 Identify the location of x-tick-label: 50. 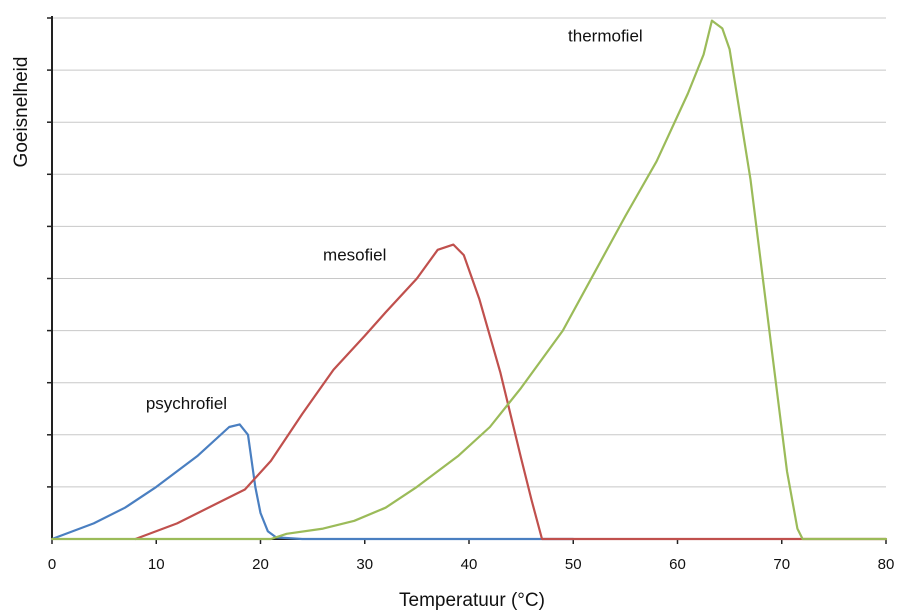
(573, 564).